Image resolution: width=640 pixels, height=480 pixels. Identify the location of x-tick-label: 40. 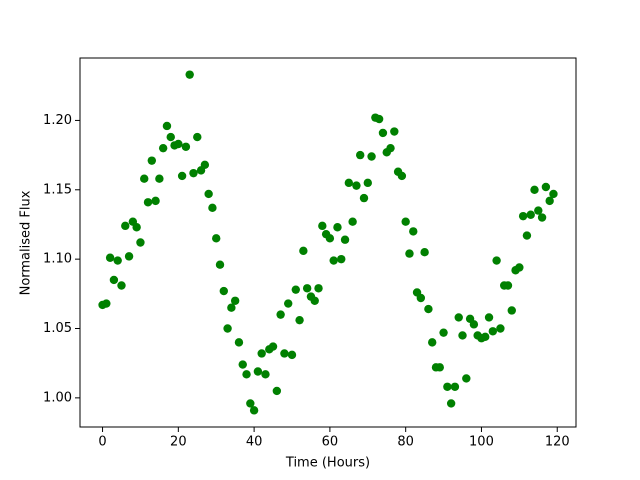
(254, 442).